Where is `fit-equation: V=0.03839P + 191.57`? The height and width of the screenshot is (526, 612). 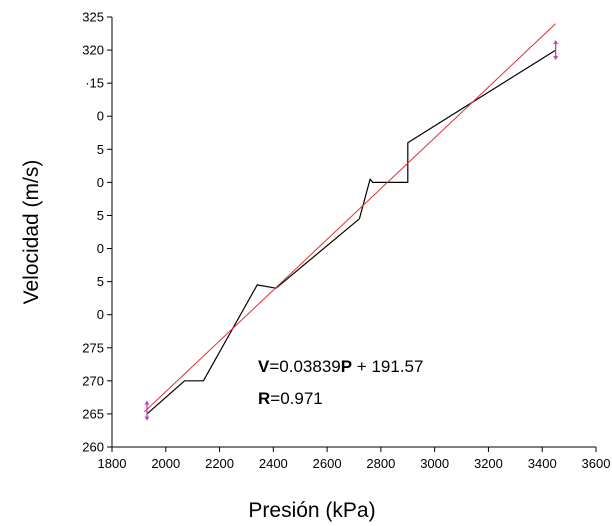 fit-equation: V=0.03839P + 191.57 is located at coordinates (340, 366).